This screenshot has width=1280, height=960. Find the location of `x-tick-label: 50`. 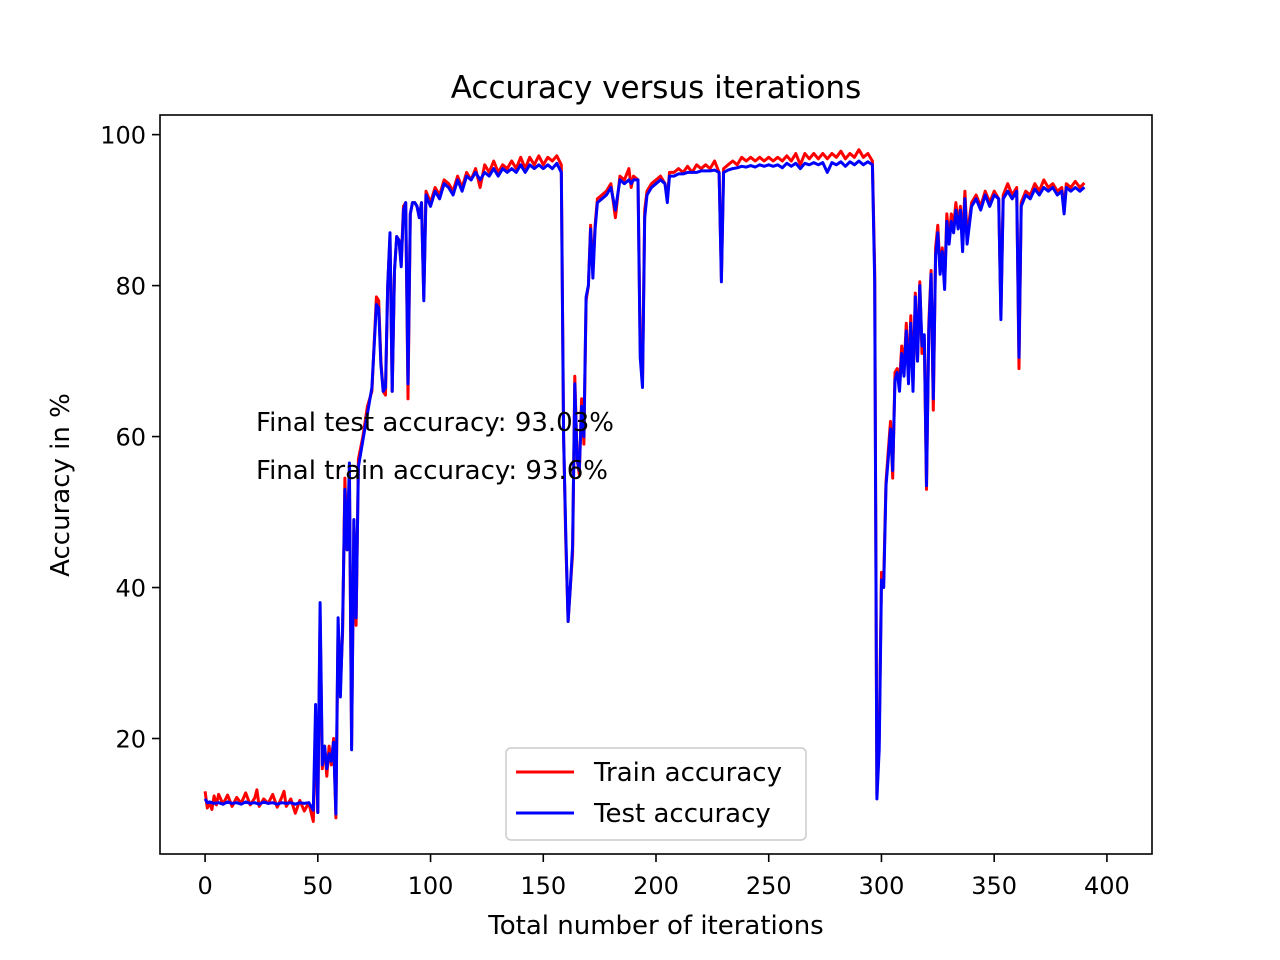

x-tick-label: 50 is located at coordinates (318, 886).